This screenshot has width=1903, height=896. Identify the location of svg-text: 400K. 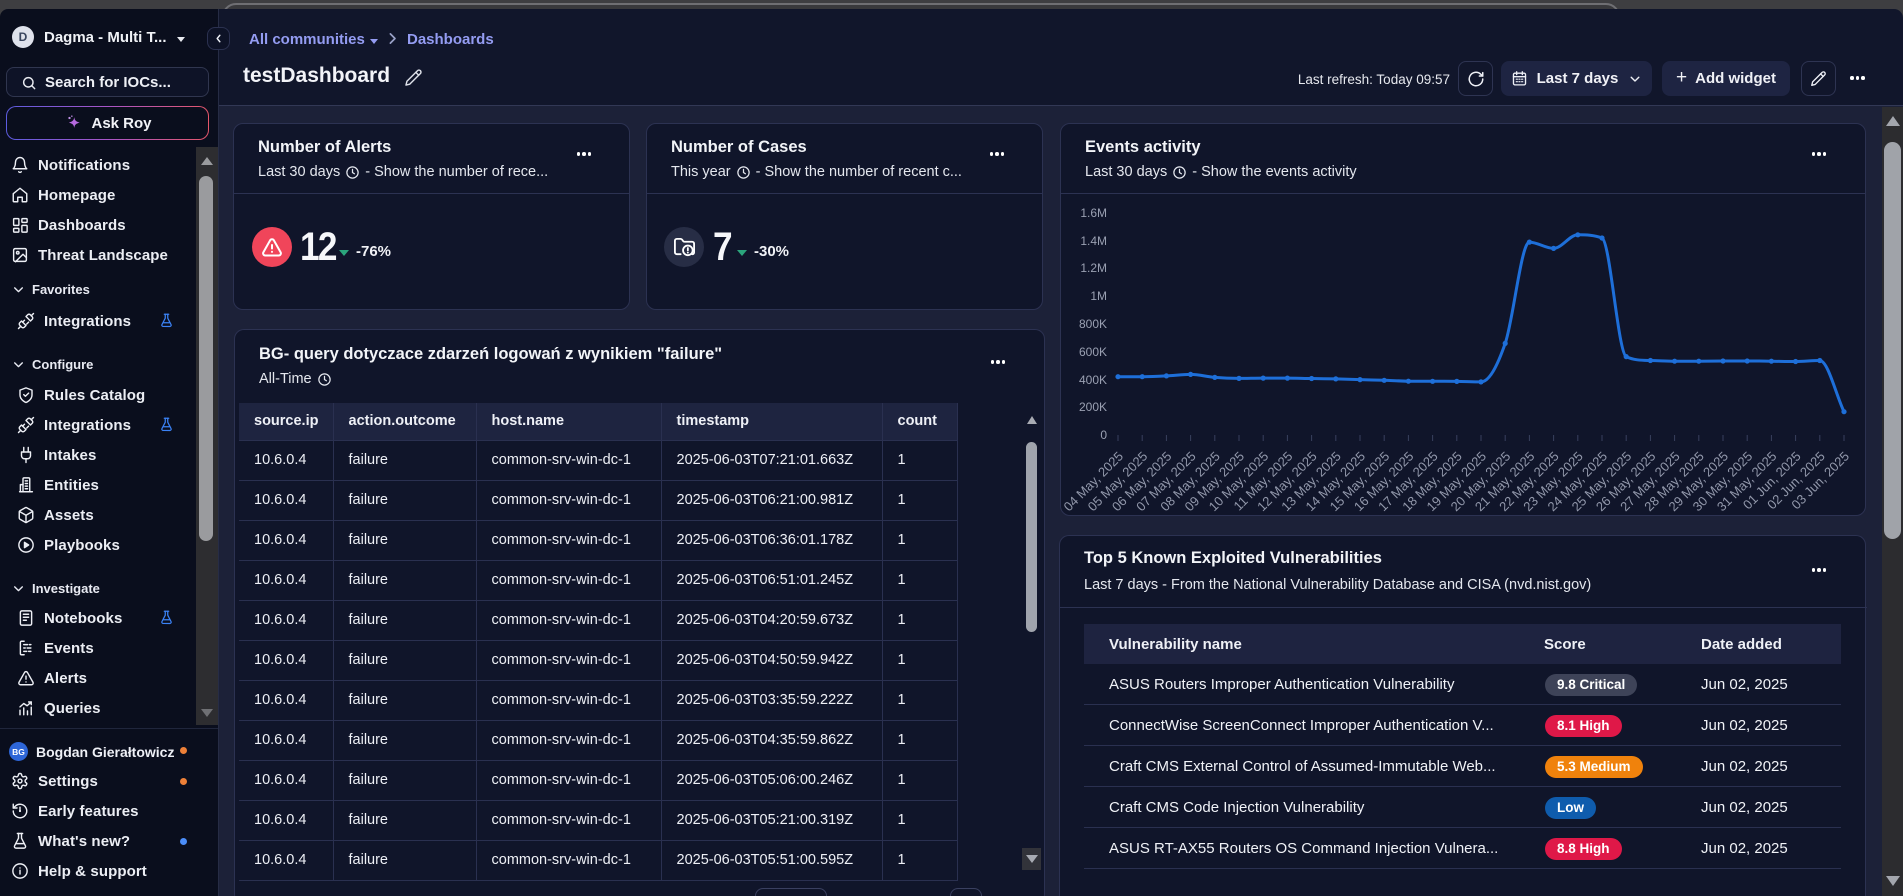
(1093, 380).